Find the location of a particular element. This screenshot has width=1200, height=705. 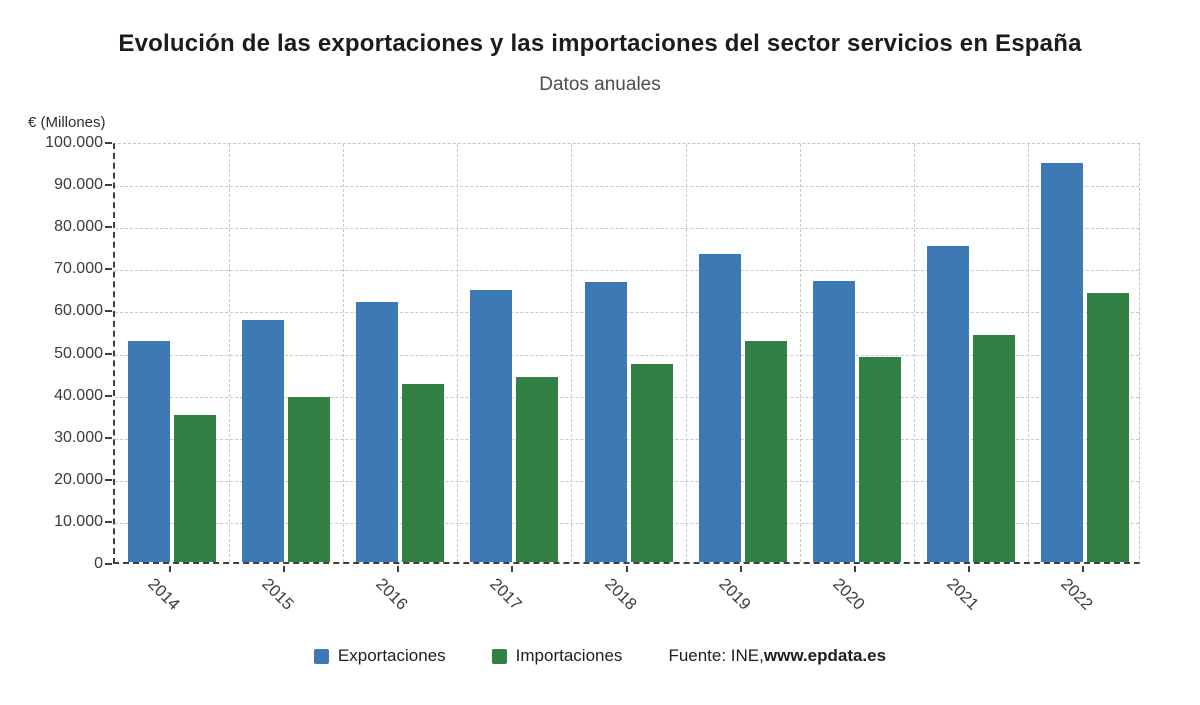

bar-importaciones-2022 is located at coordinates (1107, 427).